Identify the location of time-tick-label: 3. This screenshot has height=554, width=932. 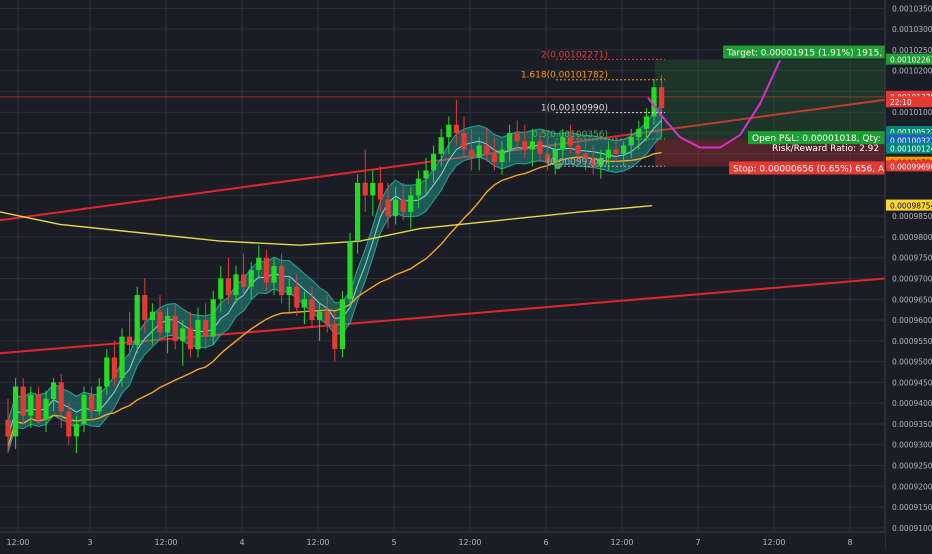
(89, 542).